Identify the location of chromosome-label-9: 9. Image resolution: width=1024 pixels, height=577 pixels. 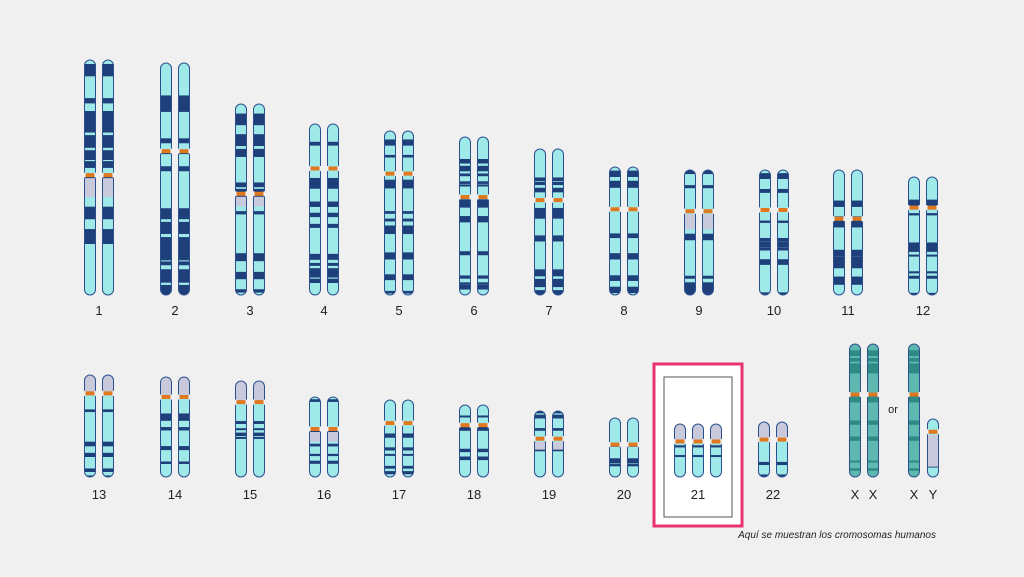
(698, 310).